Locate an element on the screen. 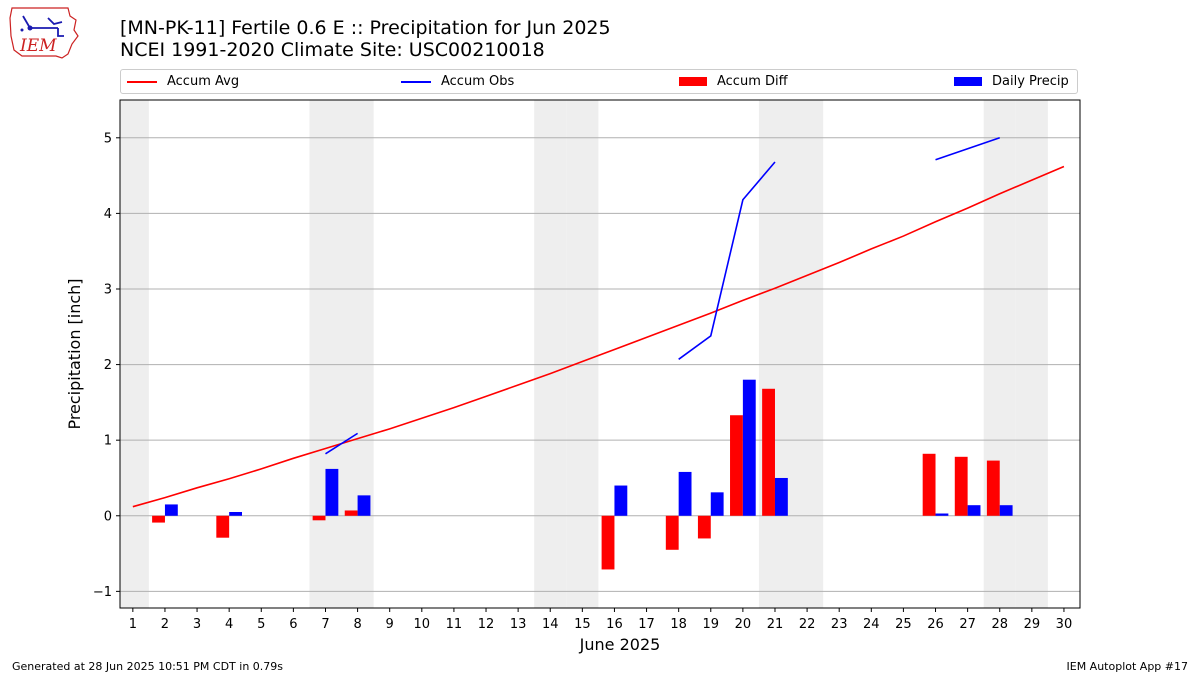 The image size is (1200, 675). x-tick-label: 18 is located at coordinates (678, 624).